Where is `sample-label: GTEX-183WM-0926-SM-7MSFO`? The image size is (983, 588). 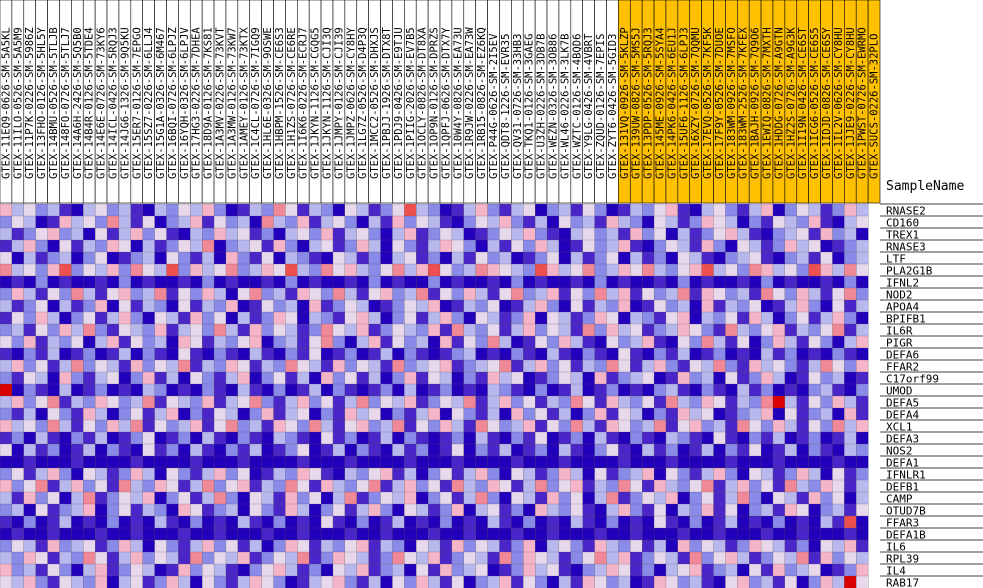 sample-label: GTEX-183WM-0926-SM-7MSFO is located at coordinates (732, 103).